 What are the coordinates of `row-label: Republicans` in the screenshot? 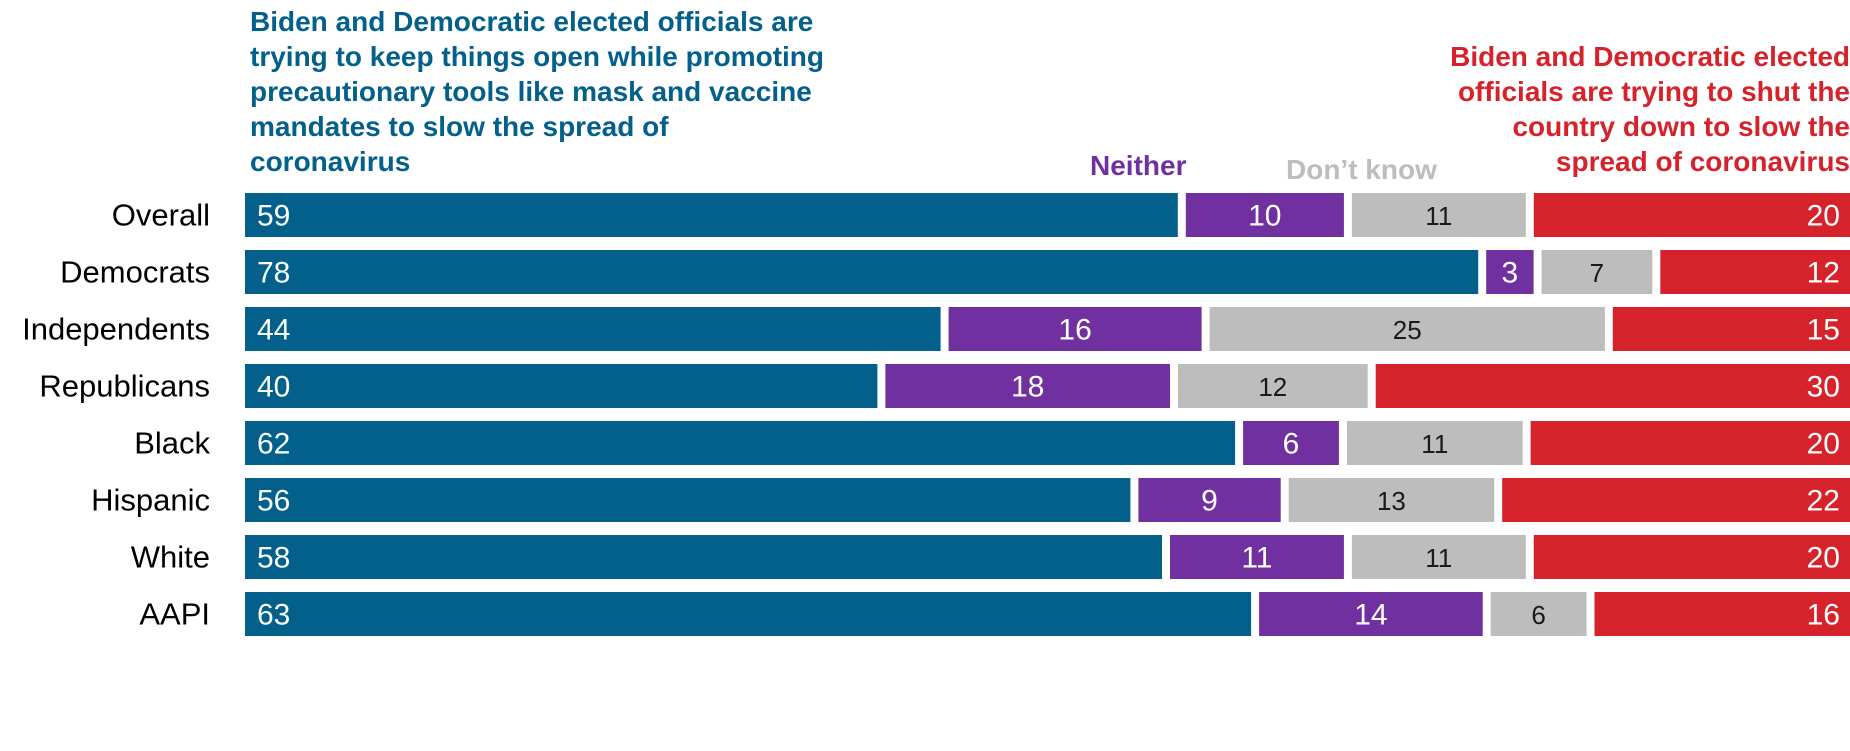 It's located at (124, 386).